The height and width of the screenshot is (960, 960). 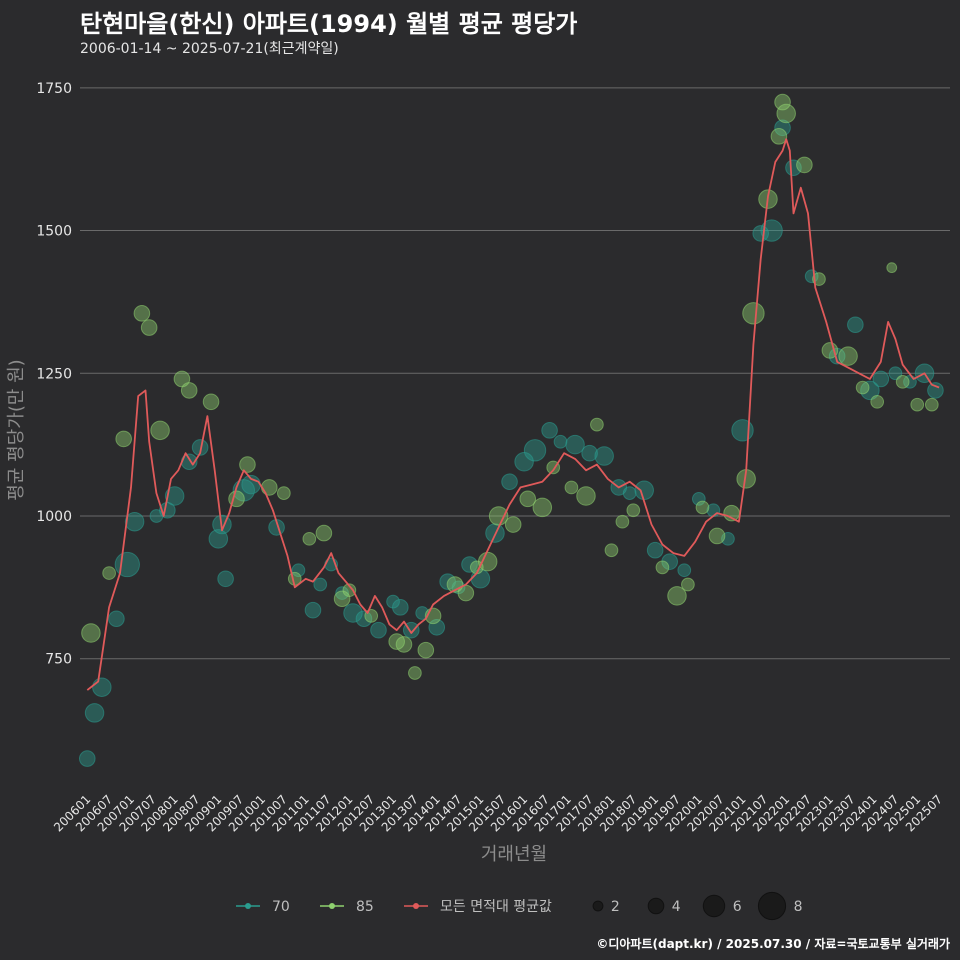 I want to click on y-tick-label: 1250, so click(x=54, y=374).